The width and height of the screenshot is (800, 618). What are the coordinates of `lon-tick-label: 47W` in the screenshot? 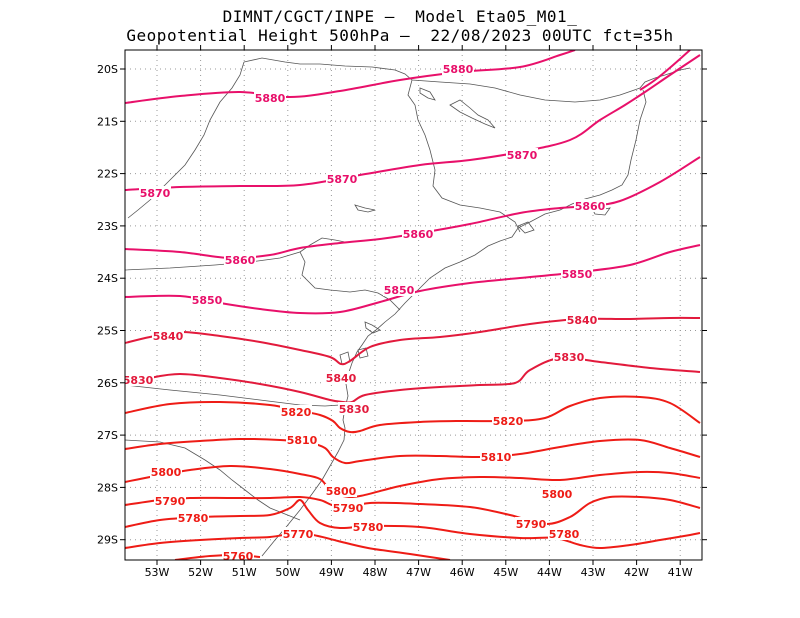 It's located at (418, 572).